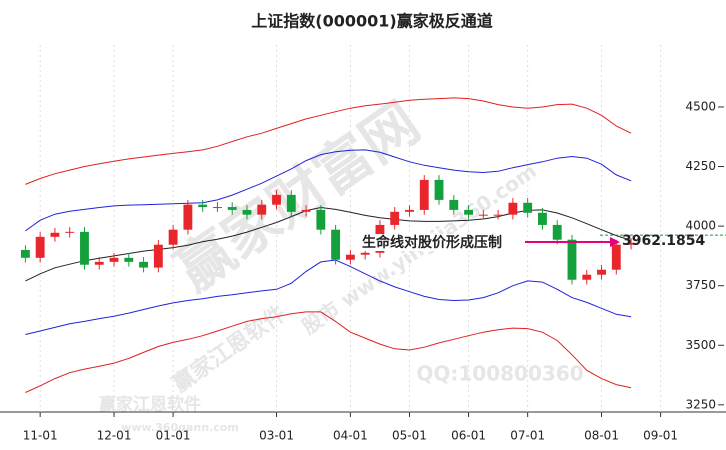  Describe the element at coordinates (660, 436) in the screenshot. I see `x-tick-label: 09-01` at that location.